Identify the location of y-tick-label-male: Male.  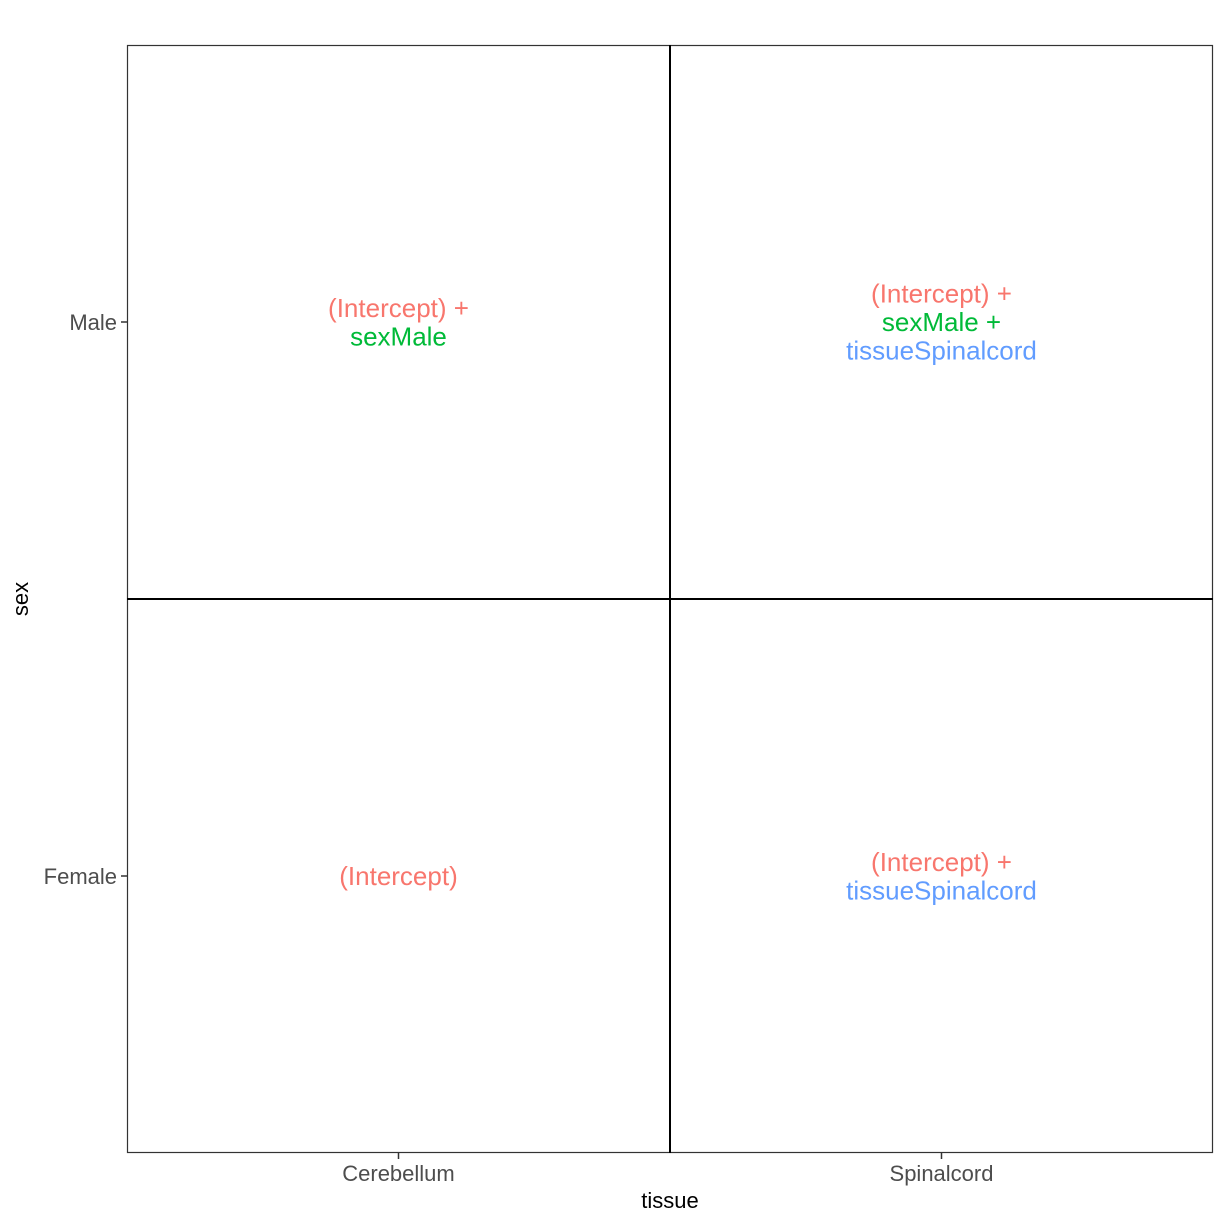
(93, 322).